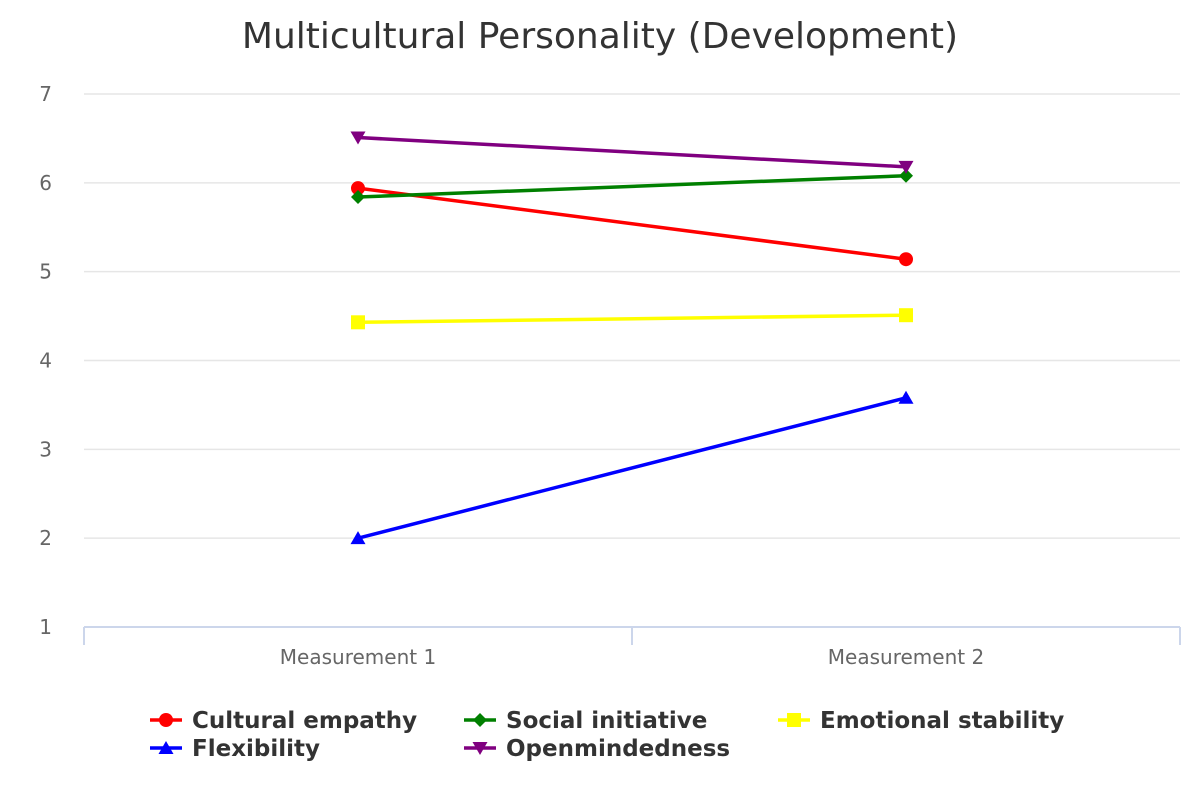 This screenshot has width=1200, height=800. I want to click on y-tick-label: 2, so click(45, 538).